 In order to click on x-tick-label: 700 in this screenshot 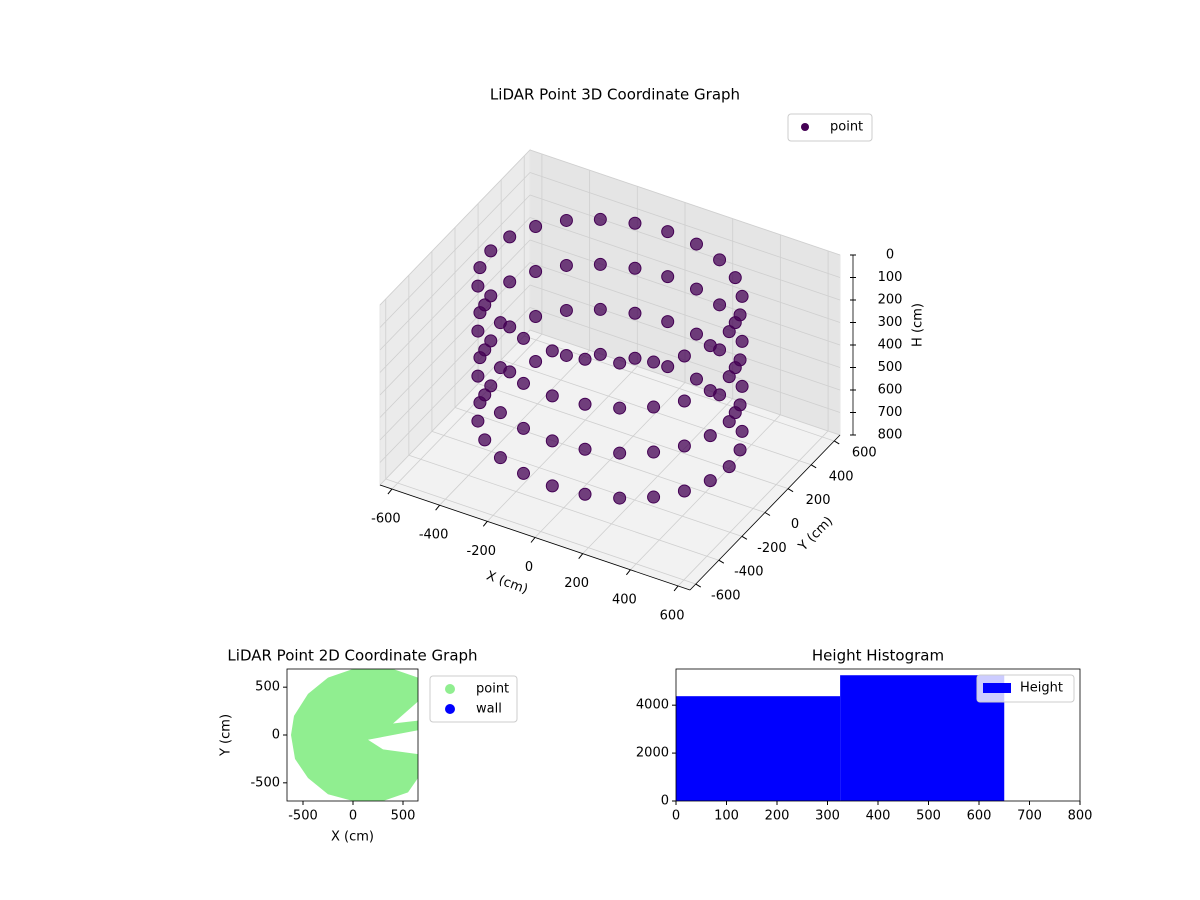, I will do `click(1029, 816)`.